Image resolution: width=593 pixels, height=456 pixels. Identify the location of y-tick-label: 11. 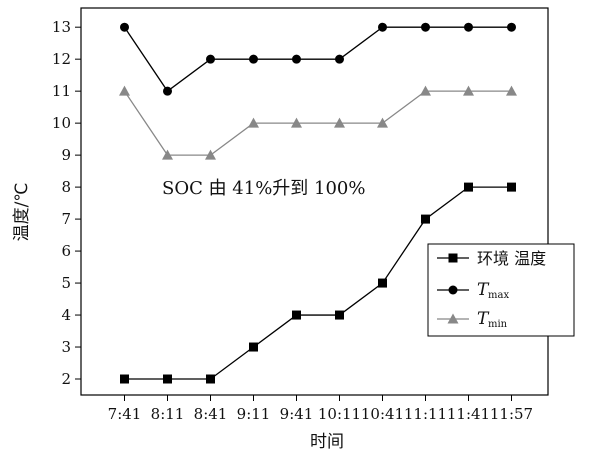
(61, 91).